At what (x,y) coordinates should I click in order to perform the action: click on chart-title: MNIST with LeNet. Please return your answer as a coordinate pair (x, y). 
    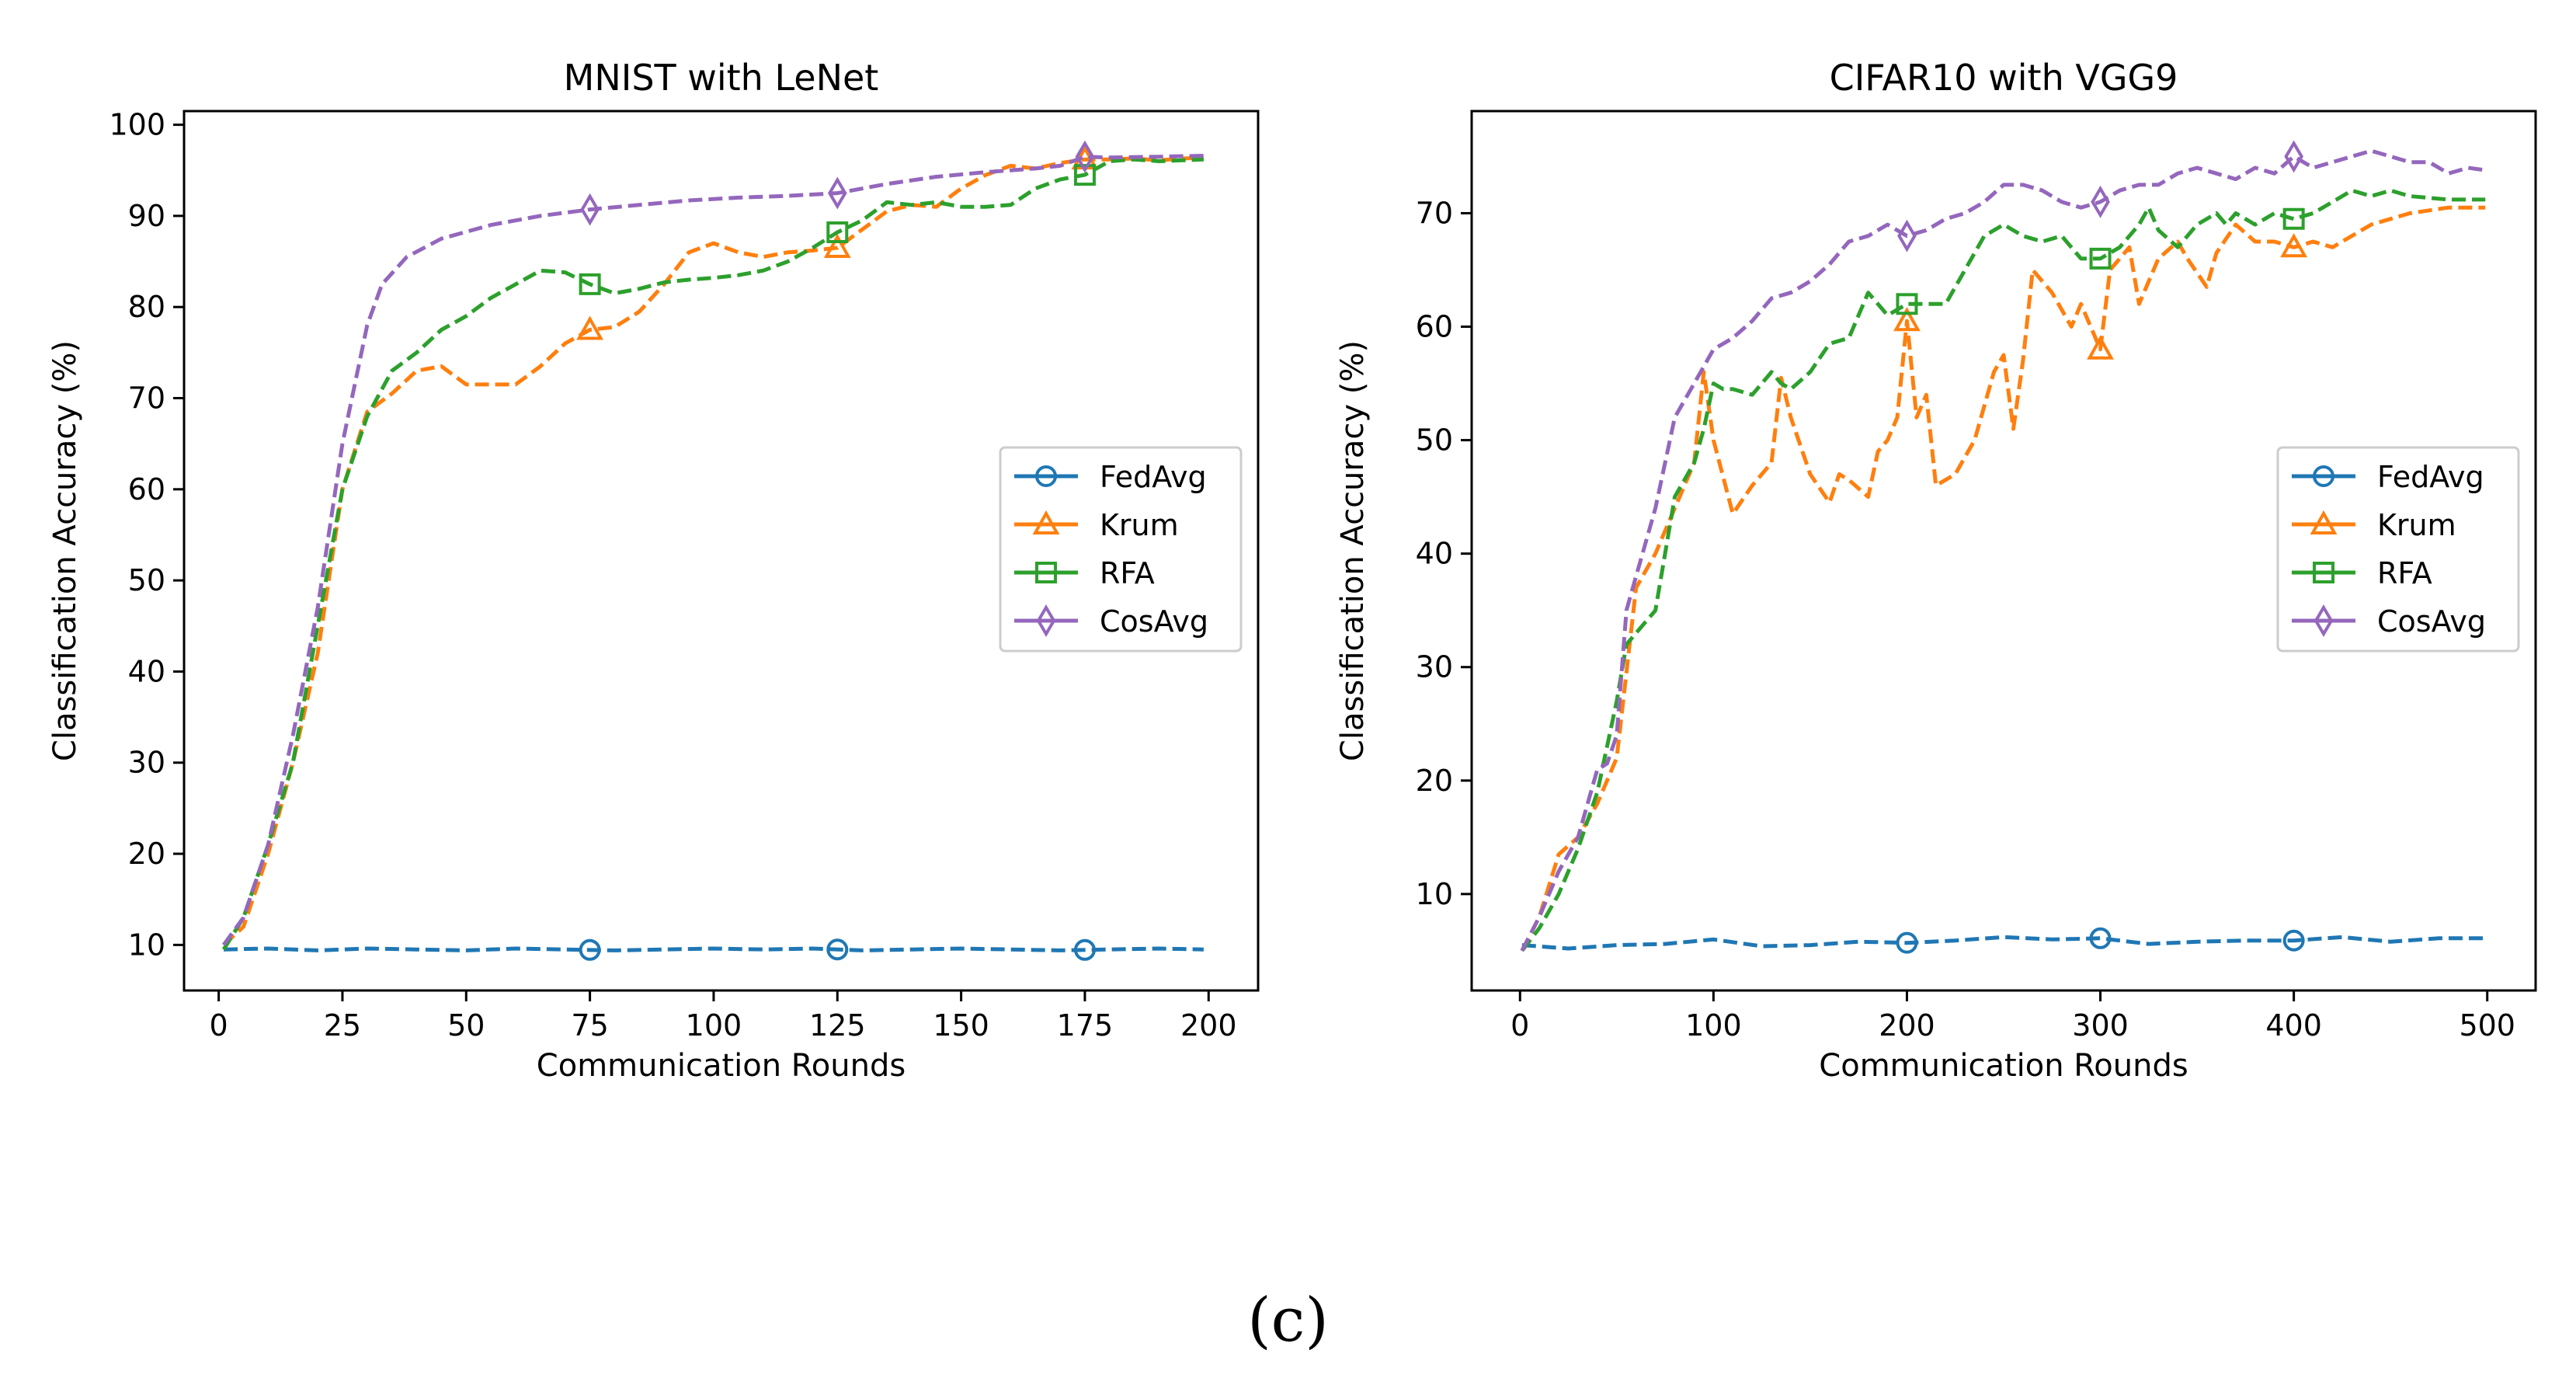
    Looking at the image, I should click on (721, 78).